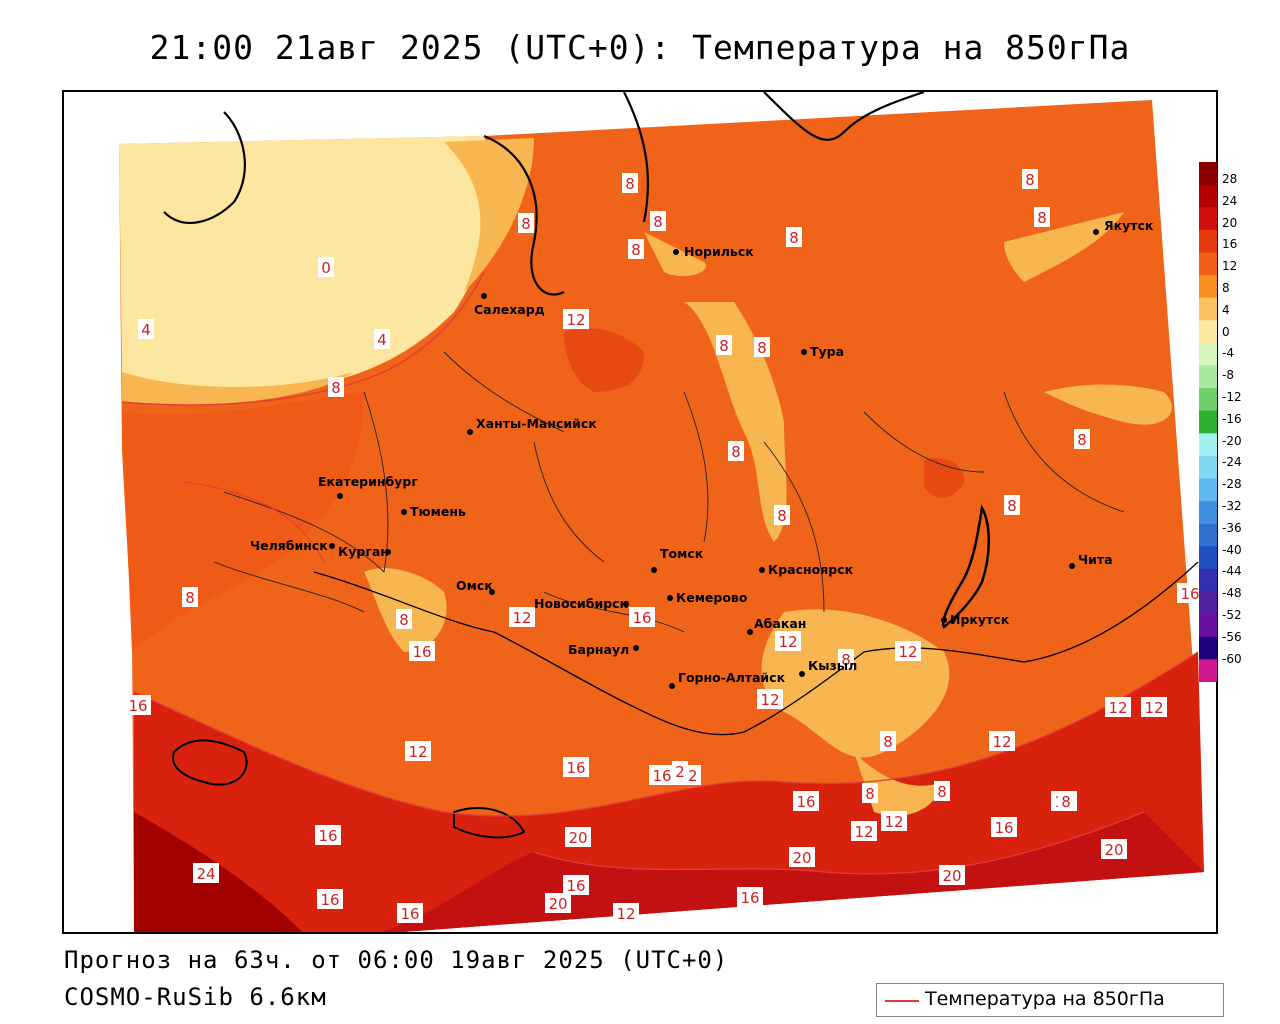 Image resolution: width=1280 pixels, height=1024 pixels. Describe the element at coordinates (1232, 506) in the screenshot. I see `colorbar-tick-label: -32` at that location.